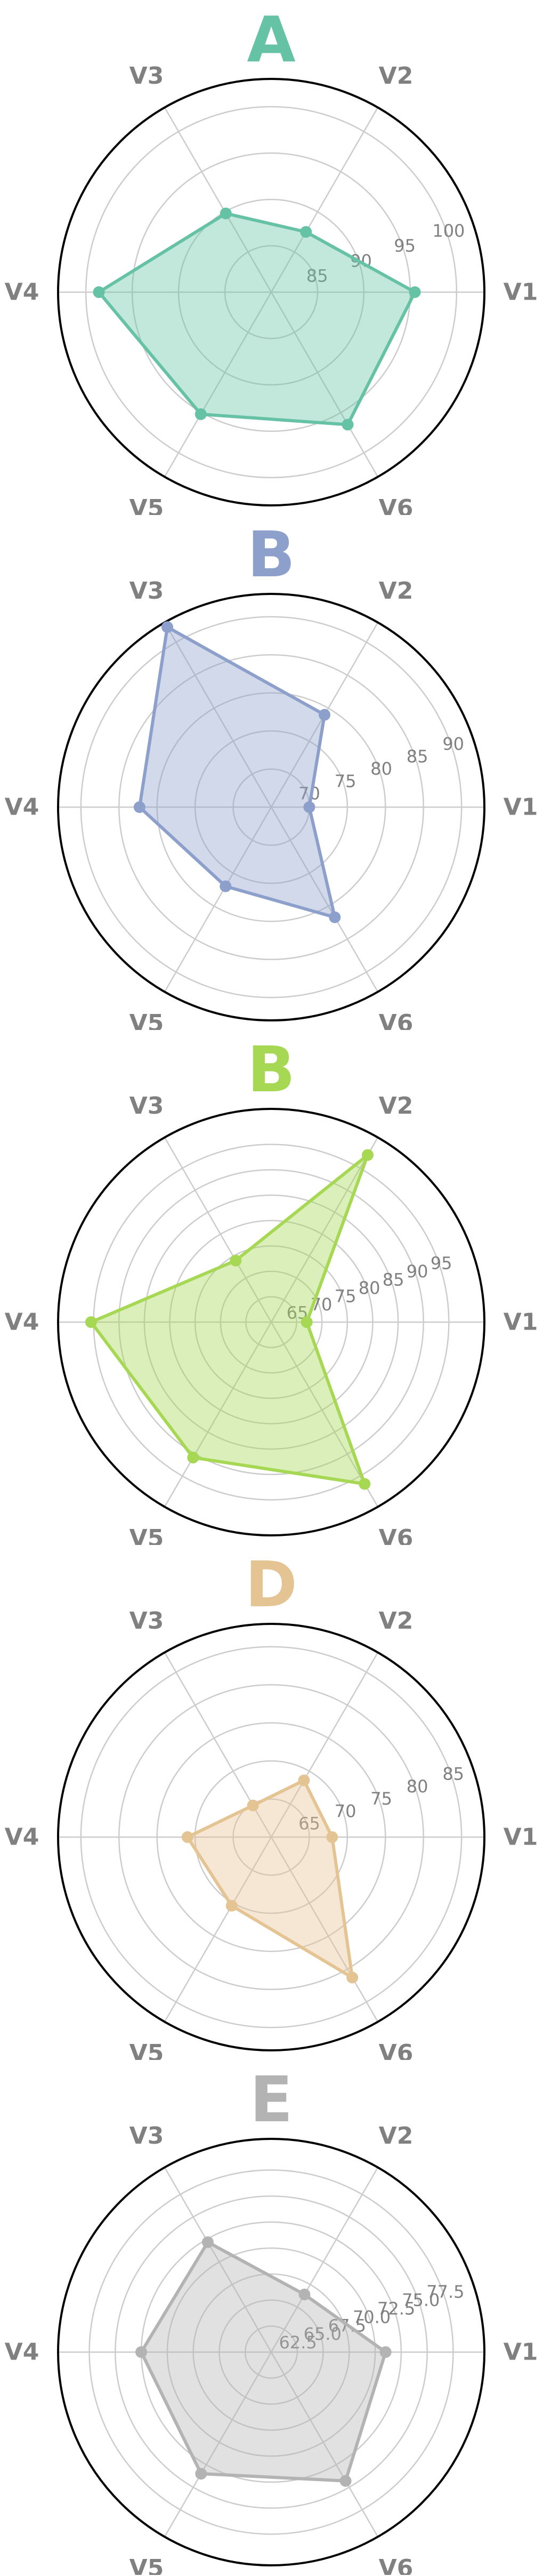  What do you see at coordinates (309, 1824) in the screenshot?
I see `ring-tick-label: 65` at bounding box center [309, 1824].